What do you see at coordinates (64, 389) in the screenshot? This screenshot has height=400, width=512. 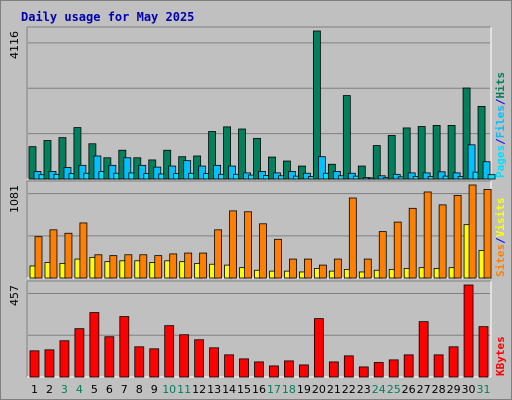 I see `day-label: 3` at bounding box center [64, 389].